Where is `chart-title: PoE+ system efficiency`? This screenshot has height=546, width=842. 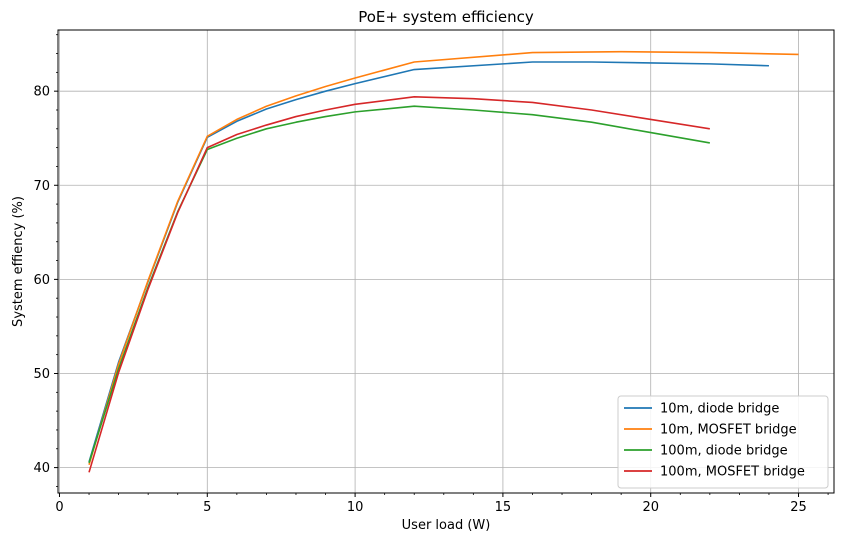 chart-title: PoE+ system efficiency is located at coordinates (446, 17).